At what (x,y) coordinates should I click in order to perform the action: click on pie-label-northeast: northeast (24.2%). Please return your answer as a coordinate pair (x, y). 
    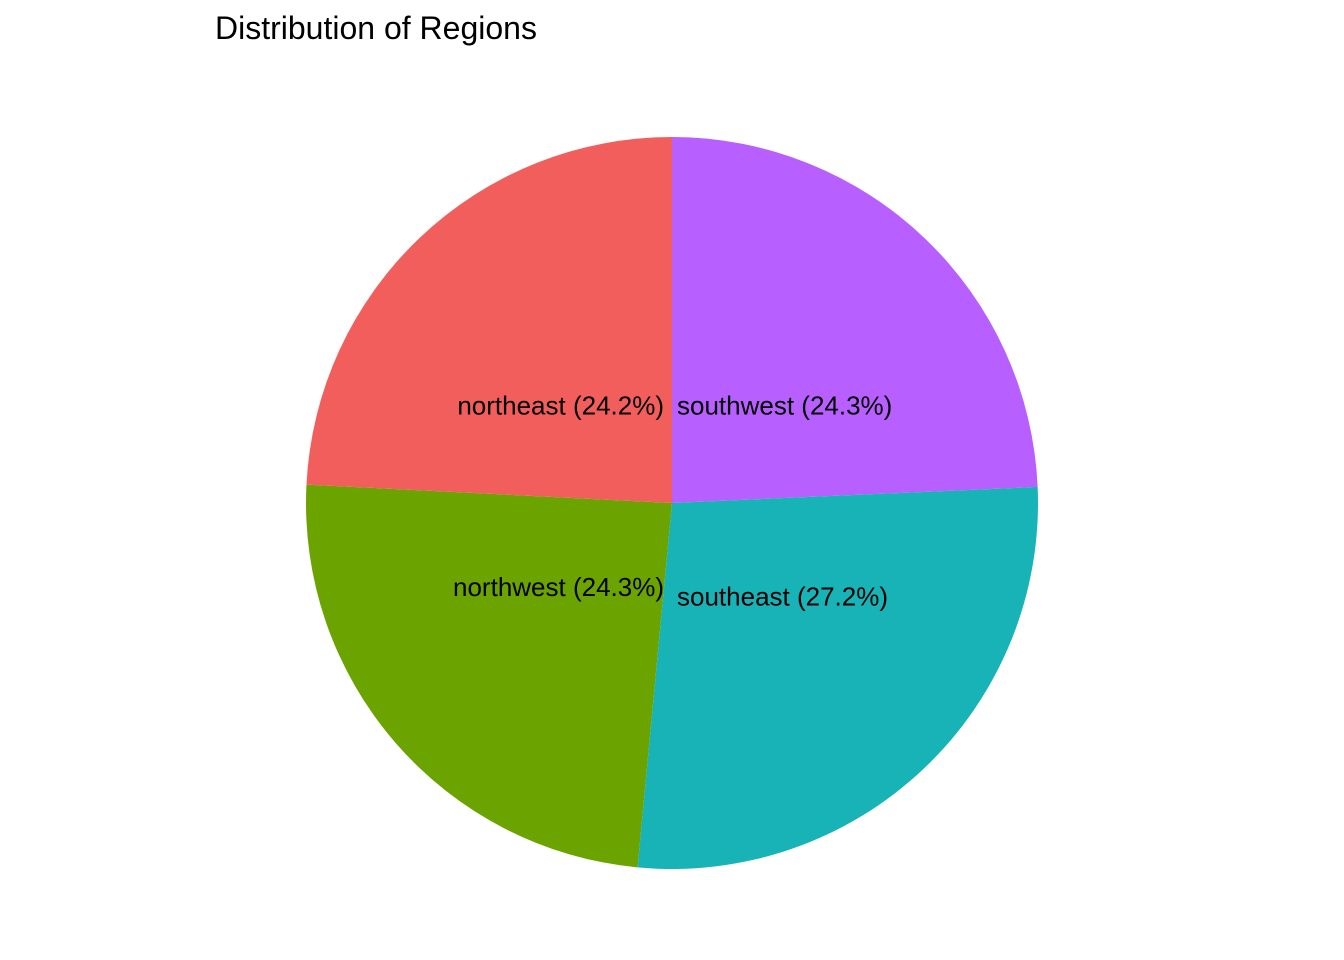
    Looking at the image, I should click on (560, 405).